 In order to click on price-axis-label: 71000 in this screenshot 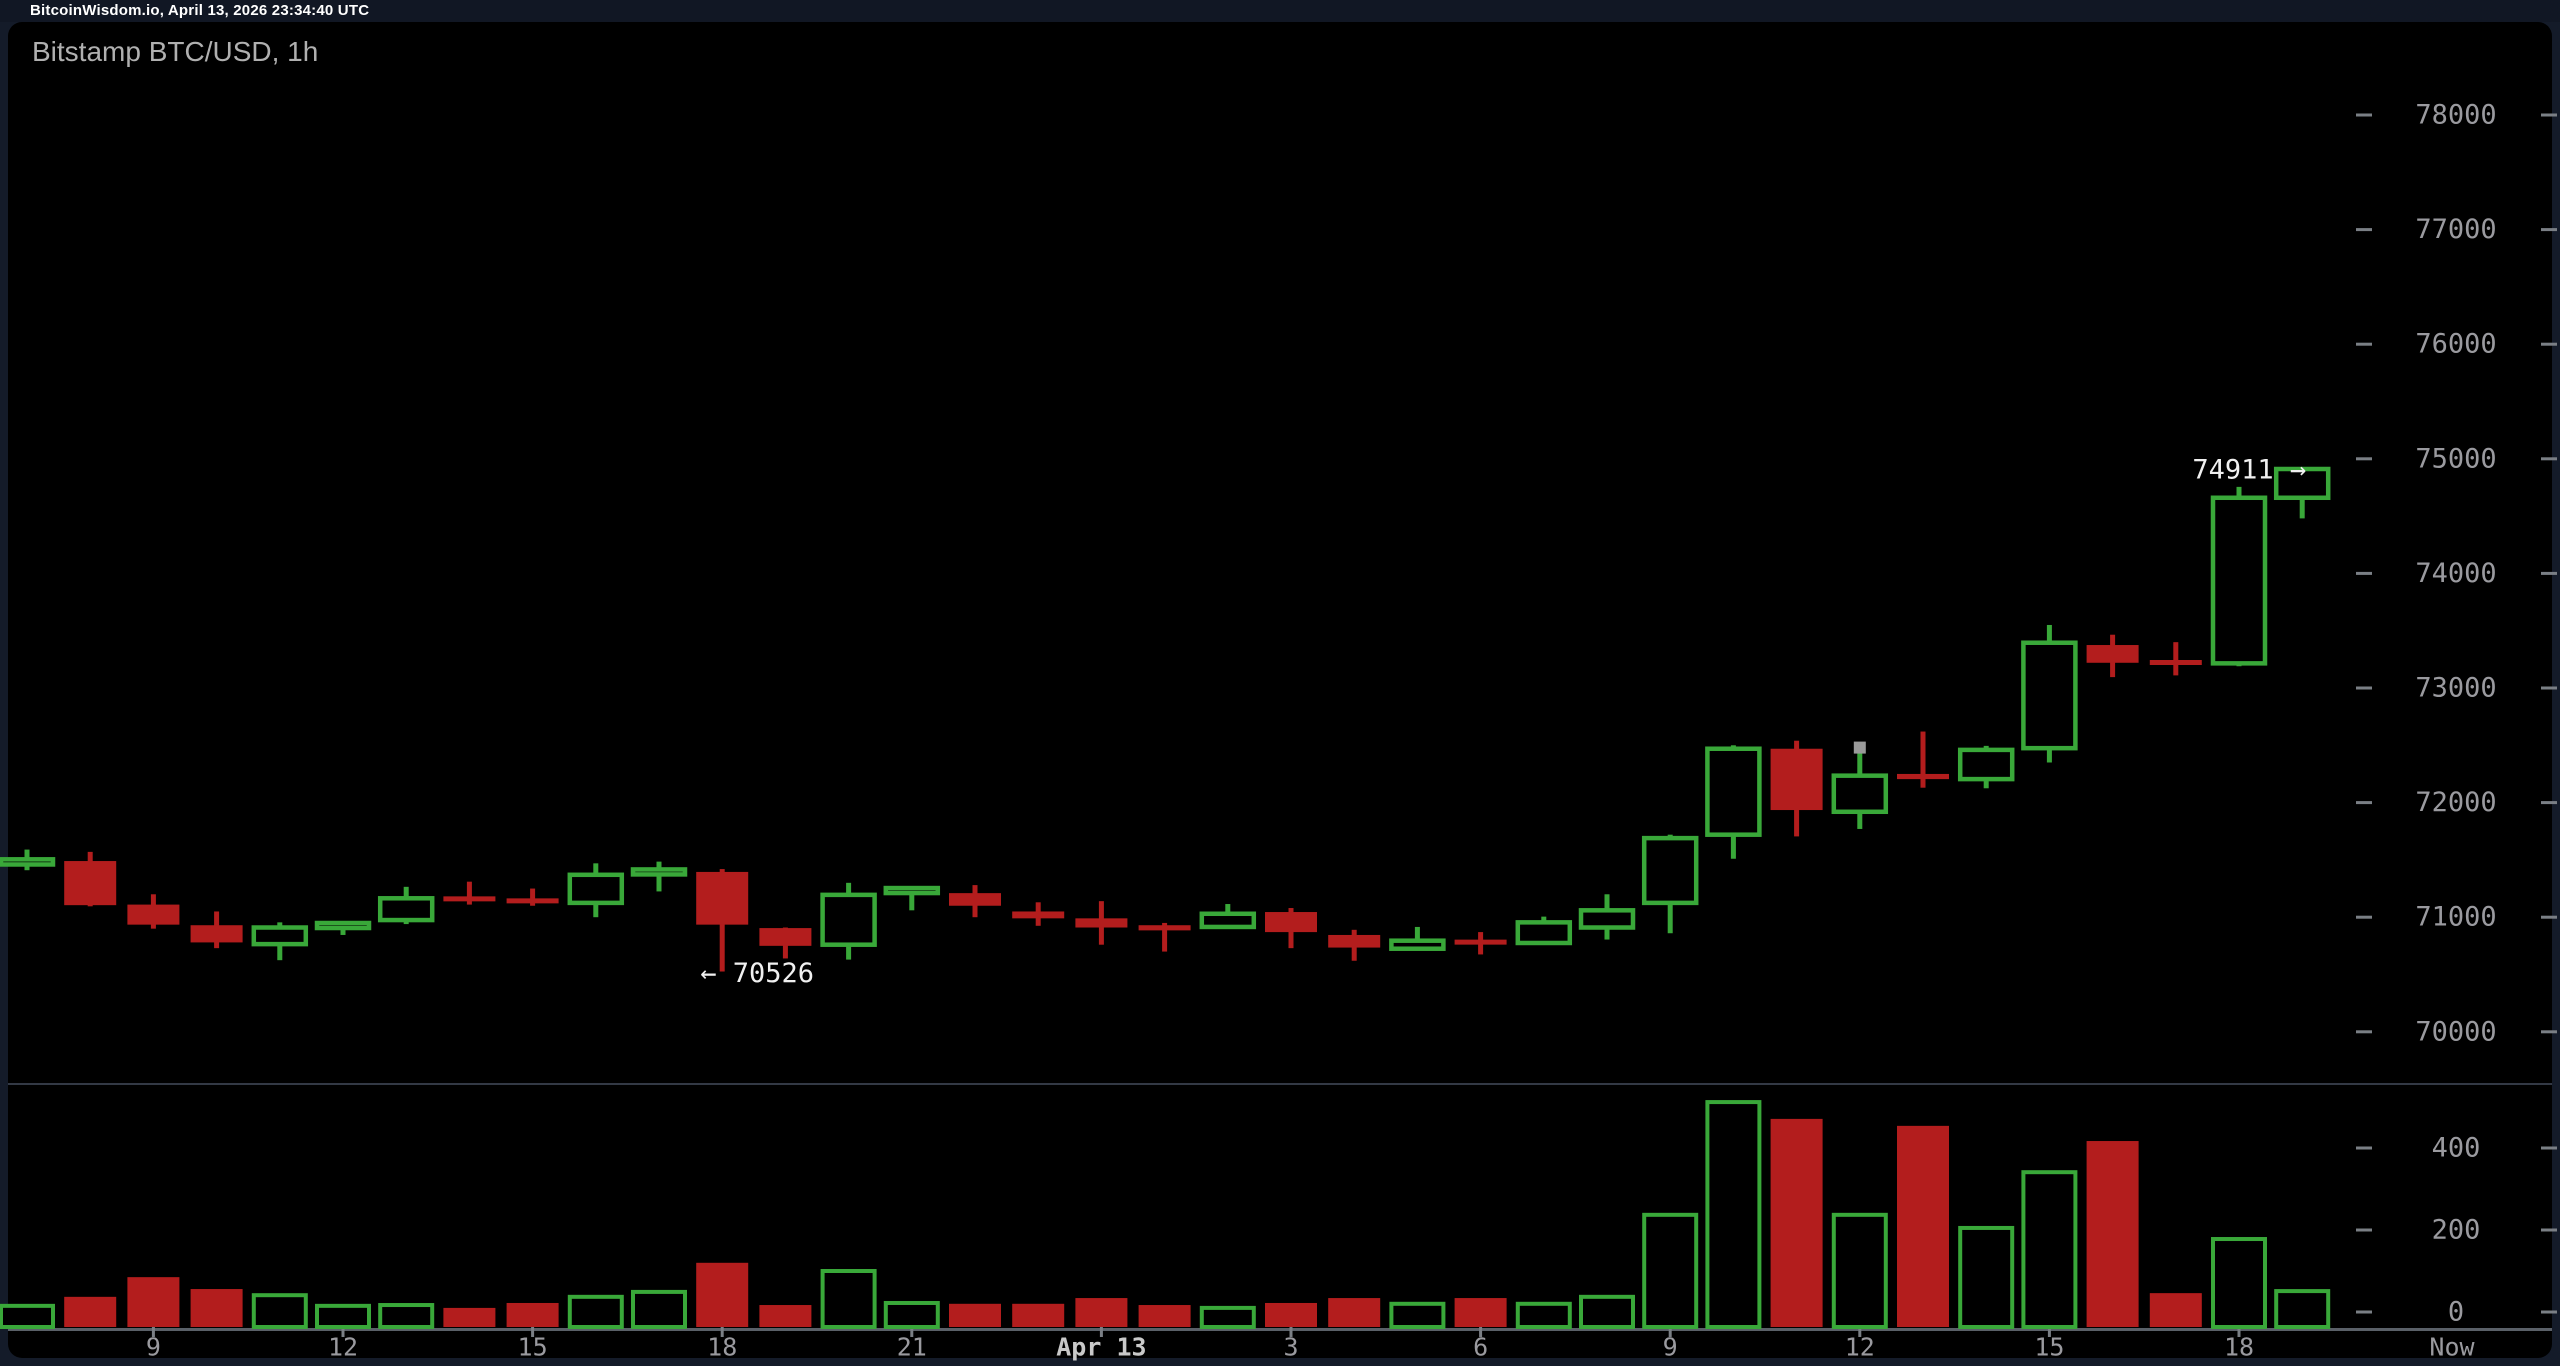, I will do `click(2455, 917)`.